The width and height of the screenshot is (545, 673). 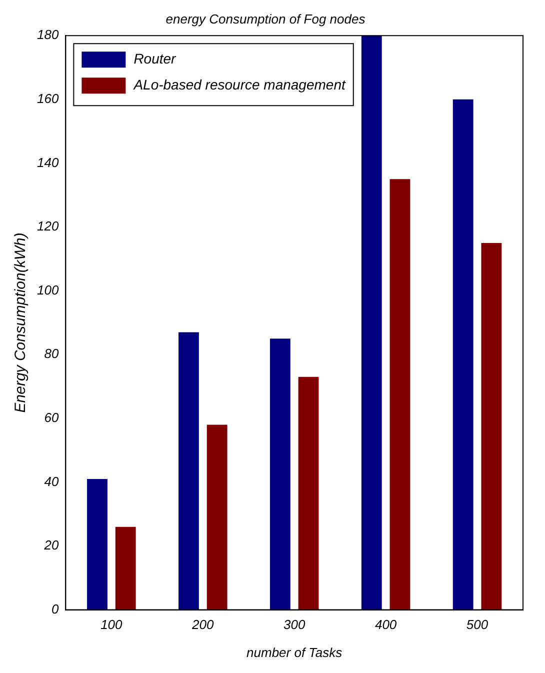 I want to click on y-axis-title: Energy Consumption(kWh), so click(x=21, y=322).